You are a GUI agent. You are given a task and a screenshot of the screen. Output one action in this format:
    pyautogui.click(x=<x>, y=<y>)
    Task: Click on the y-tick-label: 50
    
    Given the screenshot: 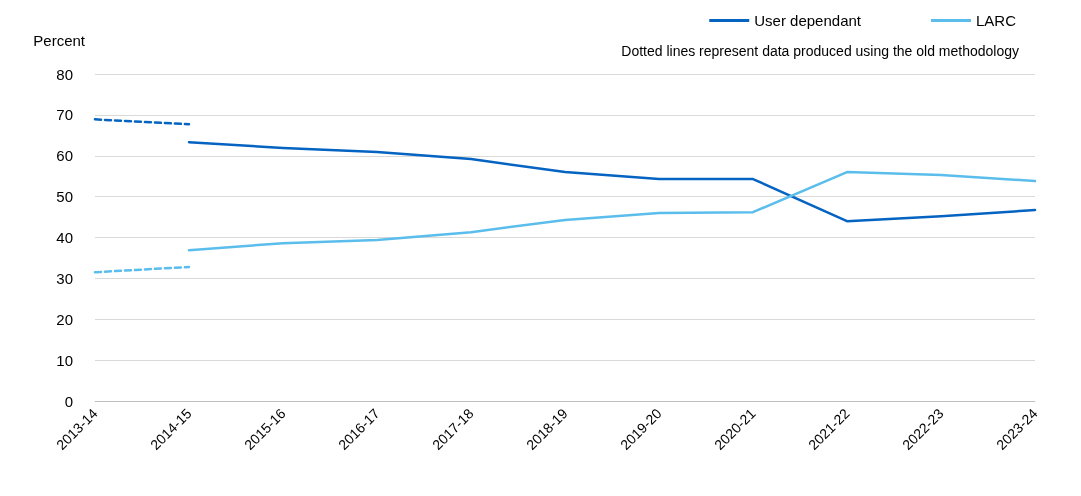 What is the action you would take?
    pyautogui.click(x=64, y=197)
    